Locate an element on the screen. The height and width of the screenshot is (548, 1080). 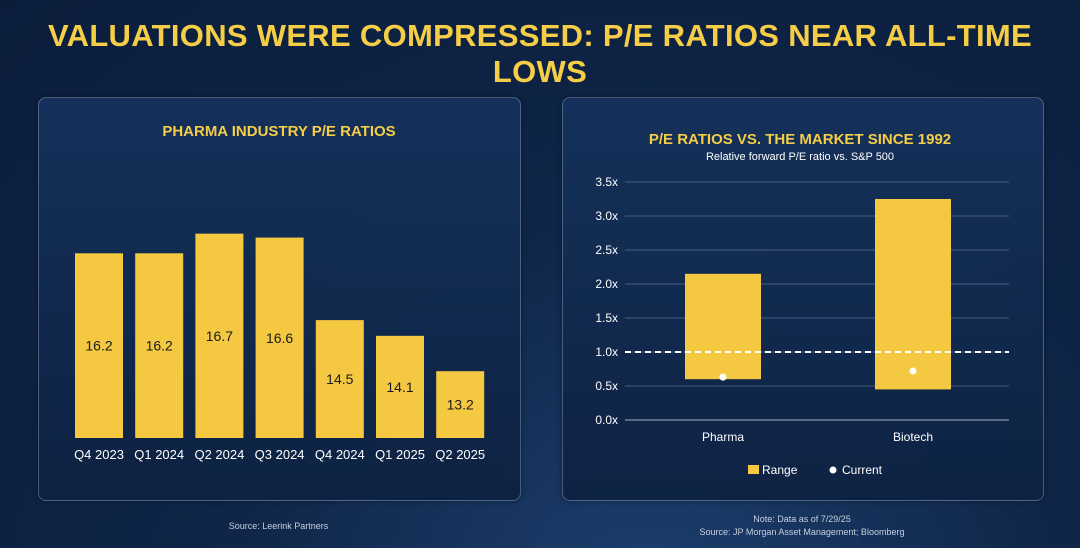
bar-q2-2024 is located at coordinates (219, 335).